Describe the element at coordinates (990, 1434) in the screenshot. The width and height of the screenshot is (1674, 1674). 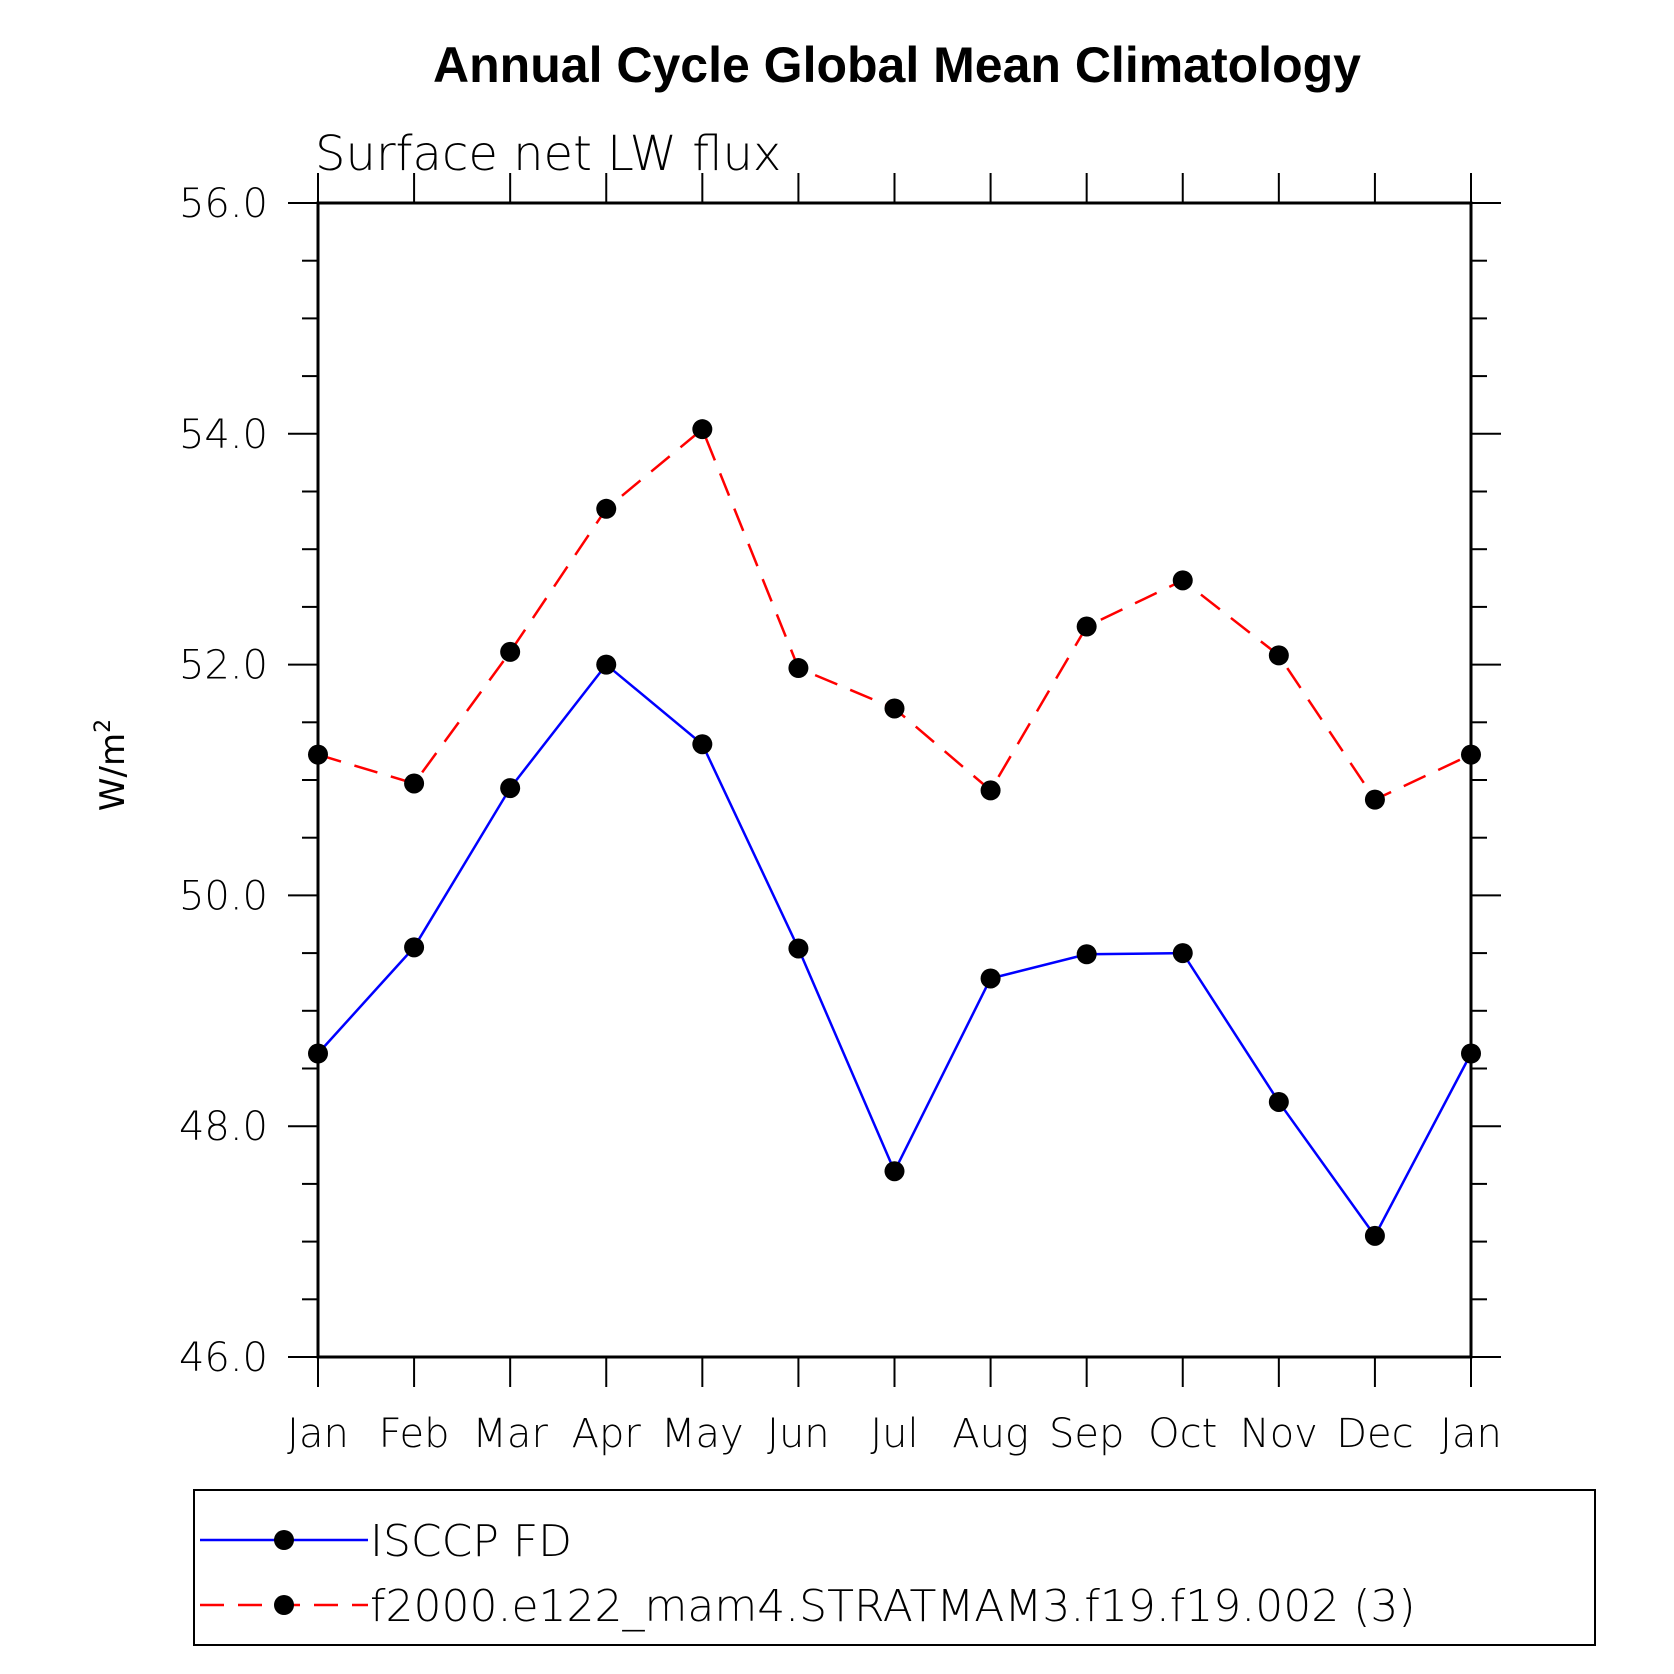
I see `x-tick-label: Aug` at that location.